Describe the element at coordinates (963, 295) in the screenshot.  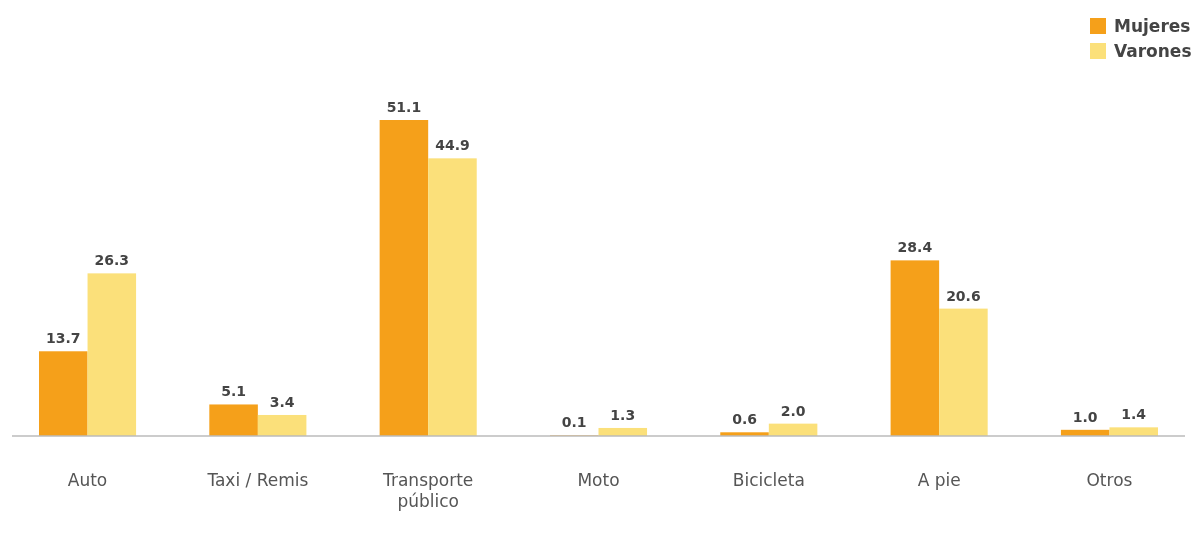
I see `data-label: 20.6` at that location.